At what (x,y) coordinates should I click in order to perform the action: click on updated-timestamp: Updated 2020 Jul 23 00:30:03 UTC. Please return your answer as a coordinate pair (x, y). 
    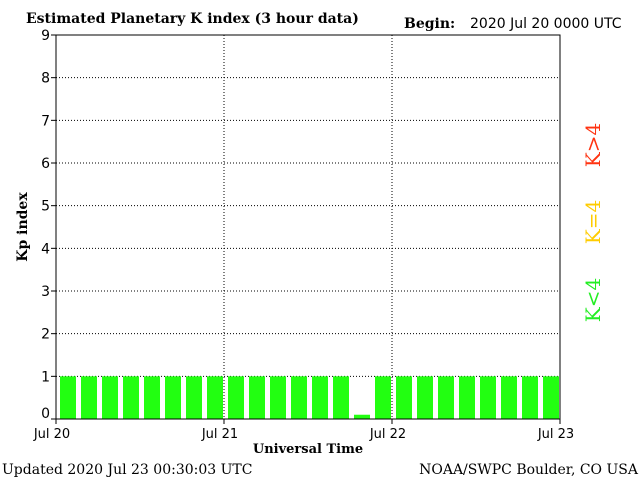
    Looking at the image, I should click on (127, 470).